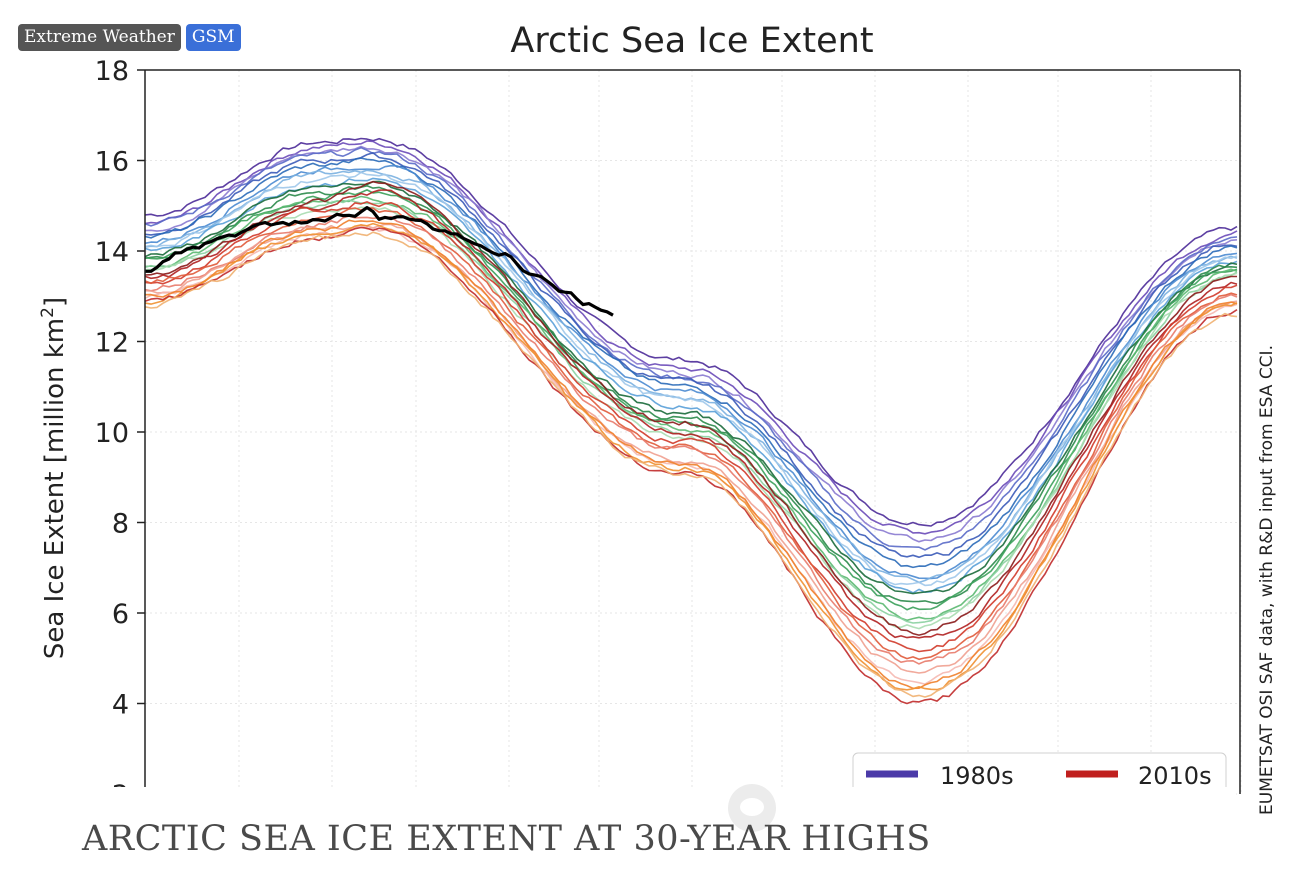 The image size is (1300, 889). I want to click on article-headline: ARCTIC SEA ICE EXTENT AT 30-YEAR HIGHS, so click(506, 839).